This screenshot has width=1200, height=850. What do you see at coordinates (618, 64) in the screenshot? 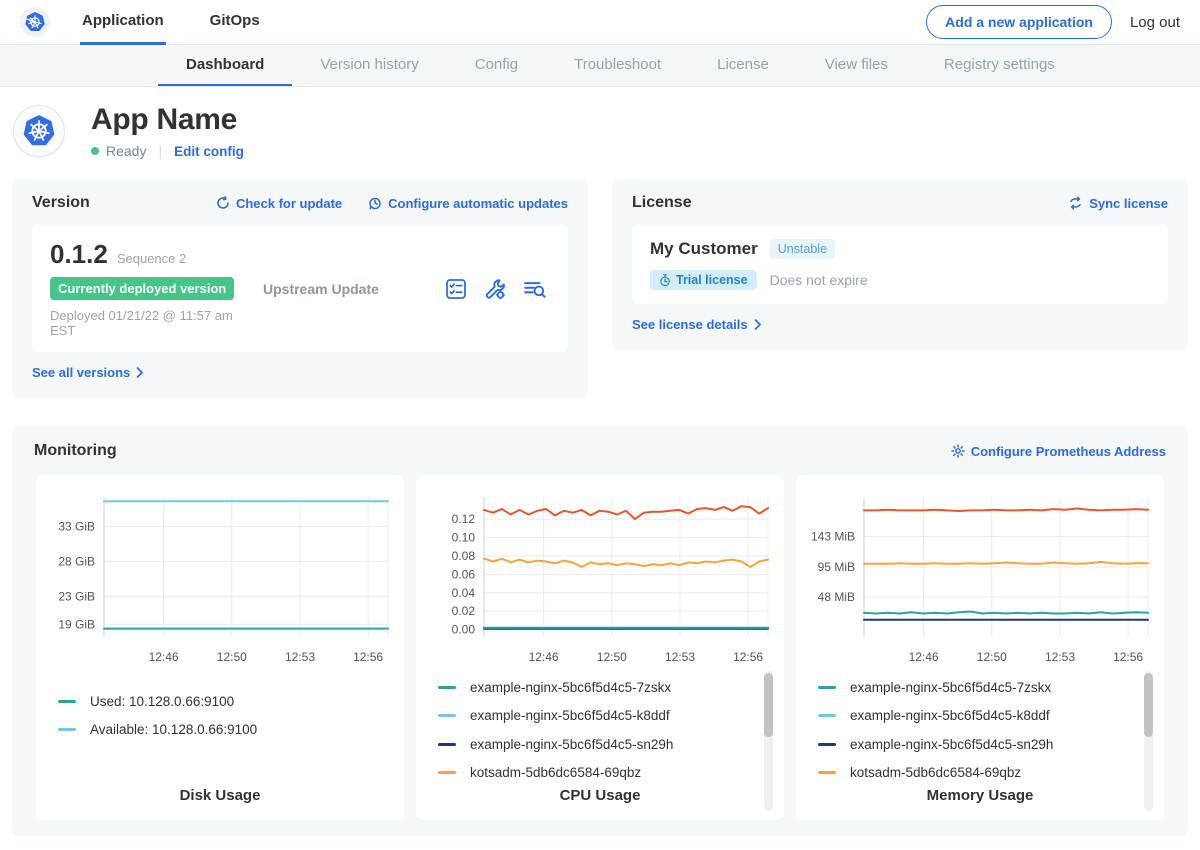
I see `tab-troubleshoot: Troubleshoot` at bounding box center [618, 64].